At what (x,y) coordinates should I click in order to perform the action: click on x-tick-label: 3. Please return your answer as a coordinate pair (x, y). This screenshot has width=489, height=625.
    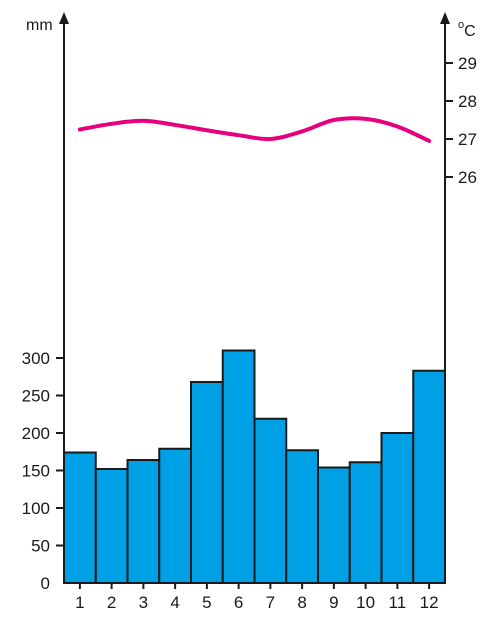
    Looking at the image, I should click on (143, 602).